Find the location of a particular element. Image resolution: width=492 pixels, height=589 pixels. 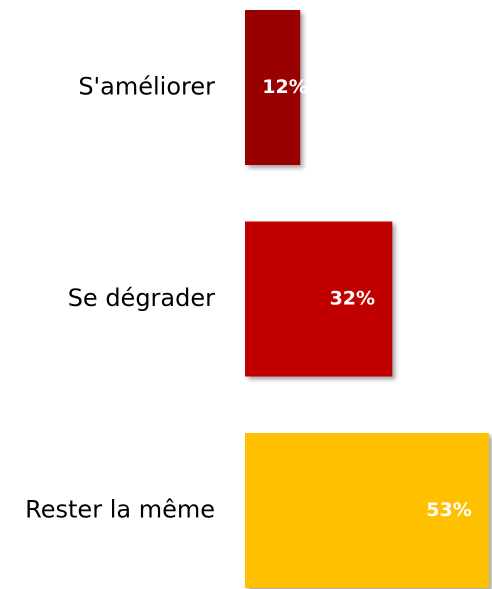

category-label: Se dégrader is located at coordinates (141, 298).